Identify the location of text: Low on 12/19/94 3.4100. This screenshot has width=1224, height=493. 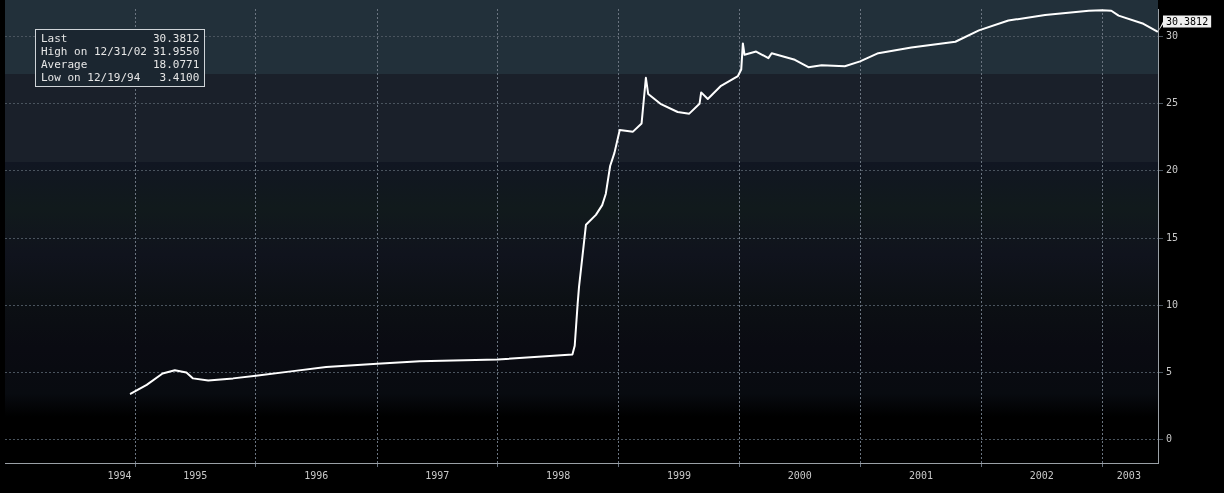
(120, 77).